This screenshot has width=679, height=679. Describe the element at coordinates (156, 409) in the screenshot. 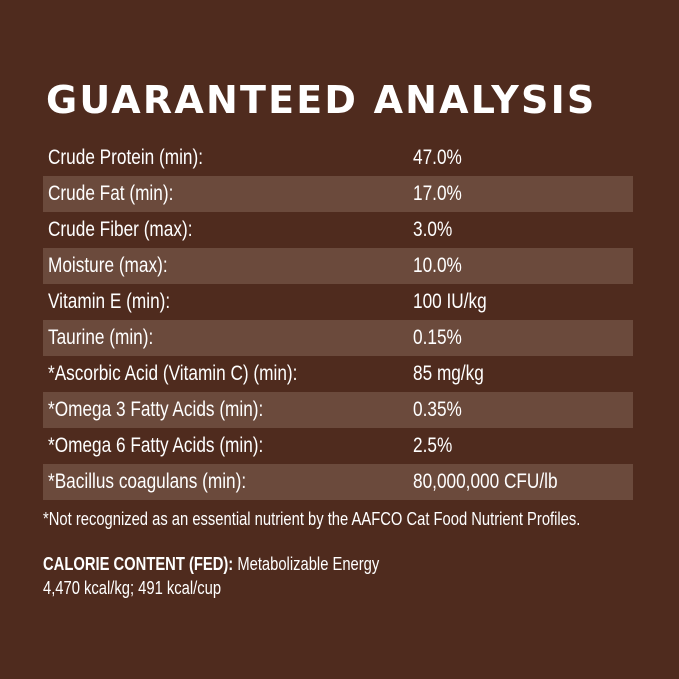

I see `row-label: *Omega 3 Fatty Acids (min):` at that location.